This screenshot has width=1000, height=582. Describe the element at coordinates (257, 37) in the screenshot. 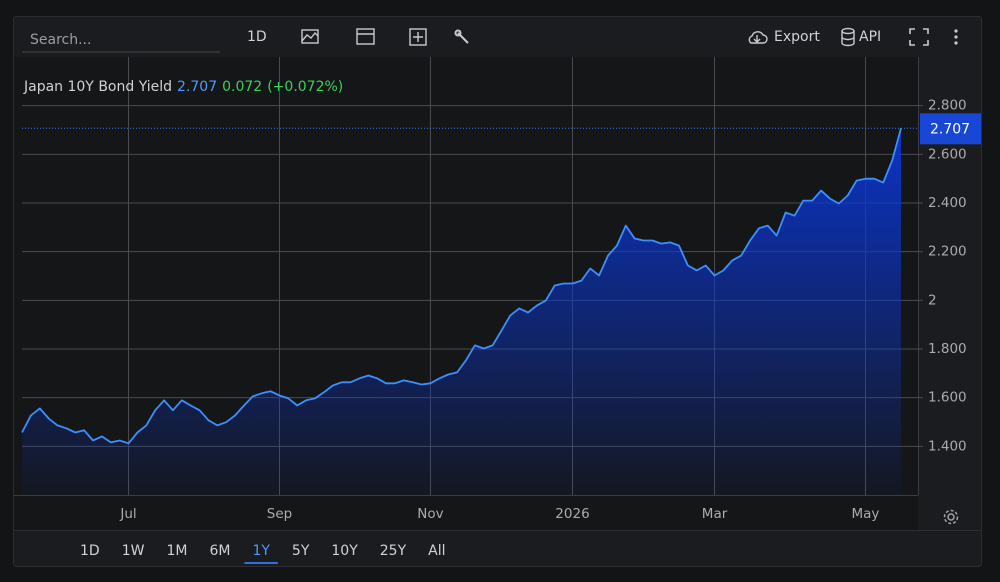

I see `interval-button: 1D` at that location.